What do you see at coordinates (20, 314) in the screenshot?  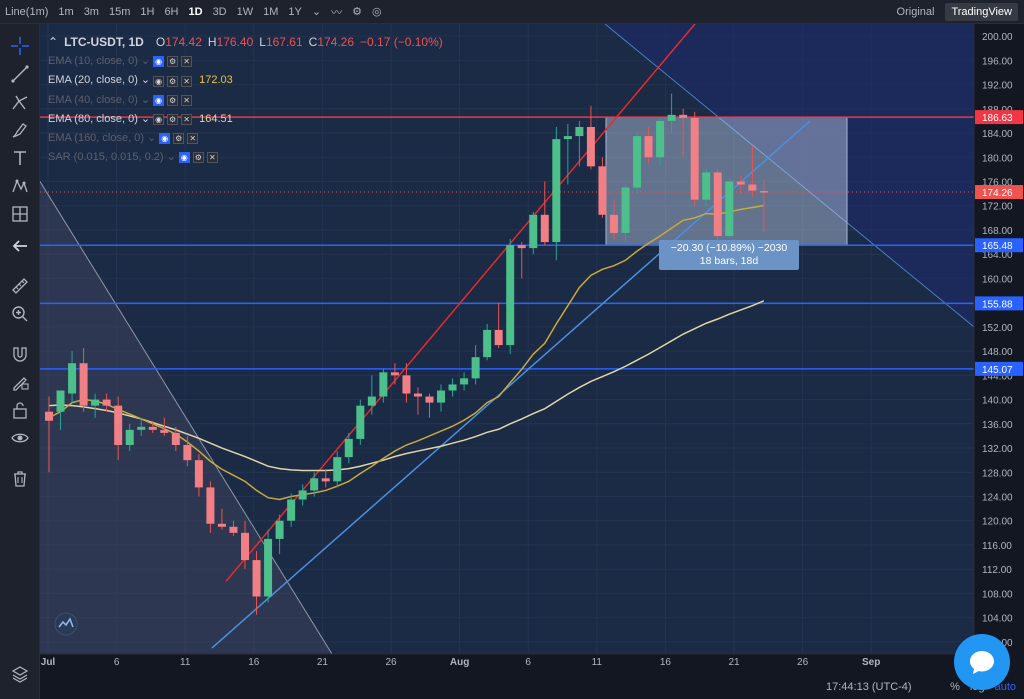 I see `zoom-icon` at bounding box center [20, 314].